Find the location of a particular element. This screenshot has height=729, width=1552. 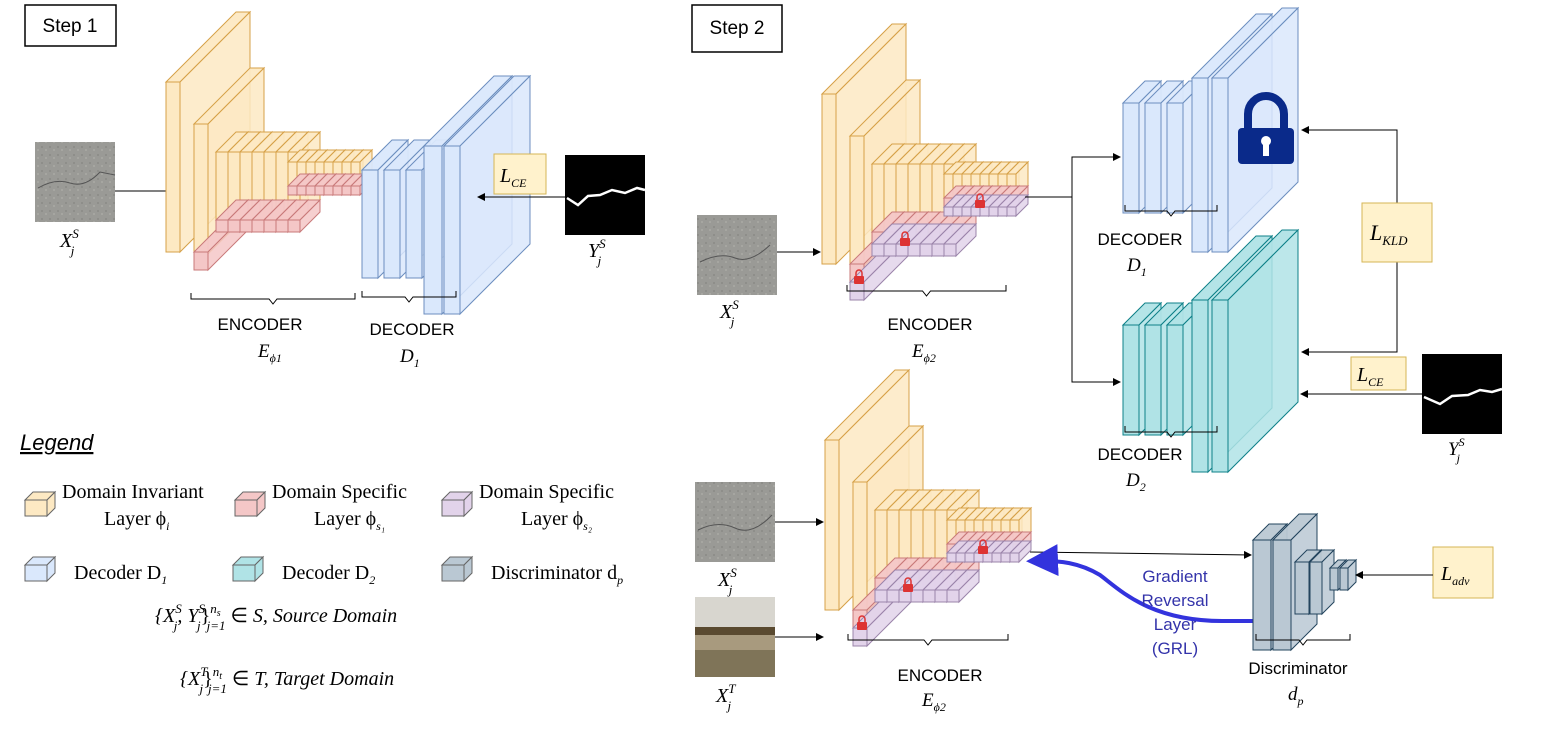

step2-decoder2-symbol: D2 is located at coordinates (1135, 482).